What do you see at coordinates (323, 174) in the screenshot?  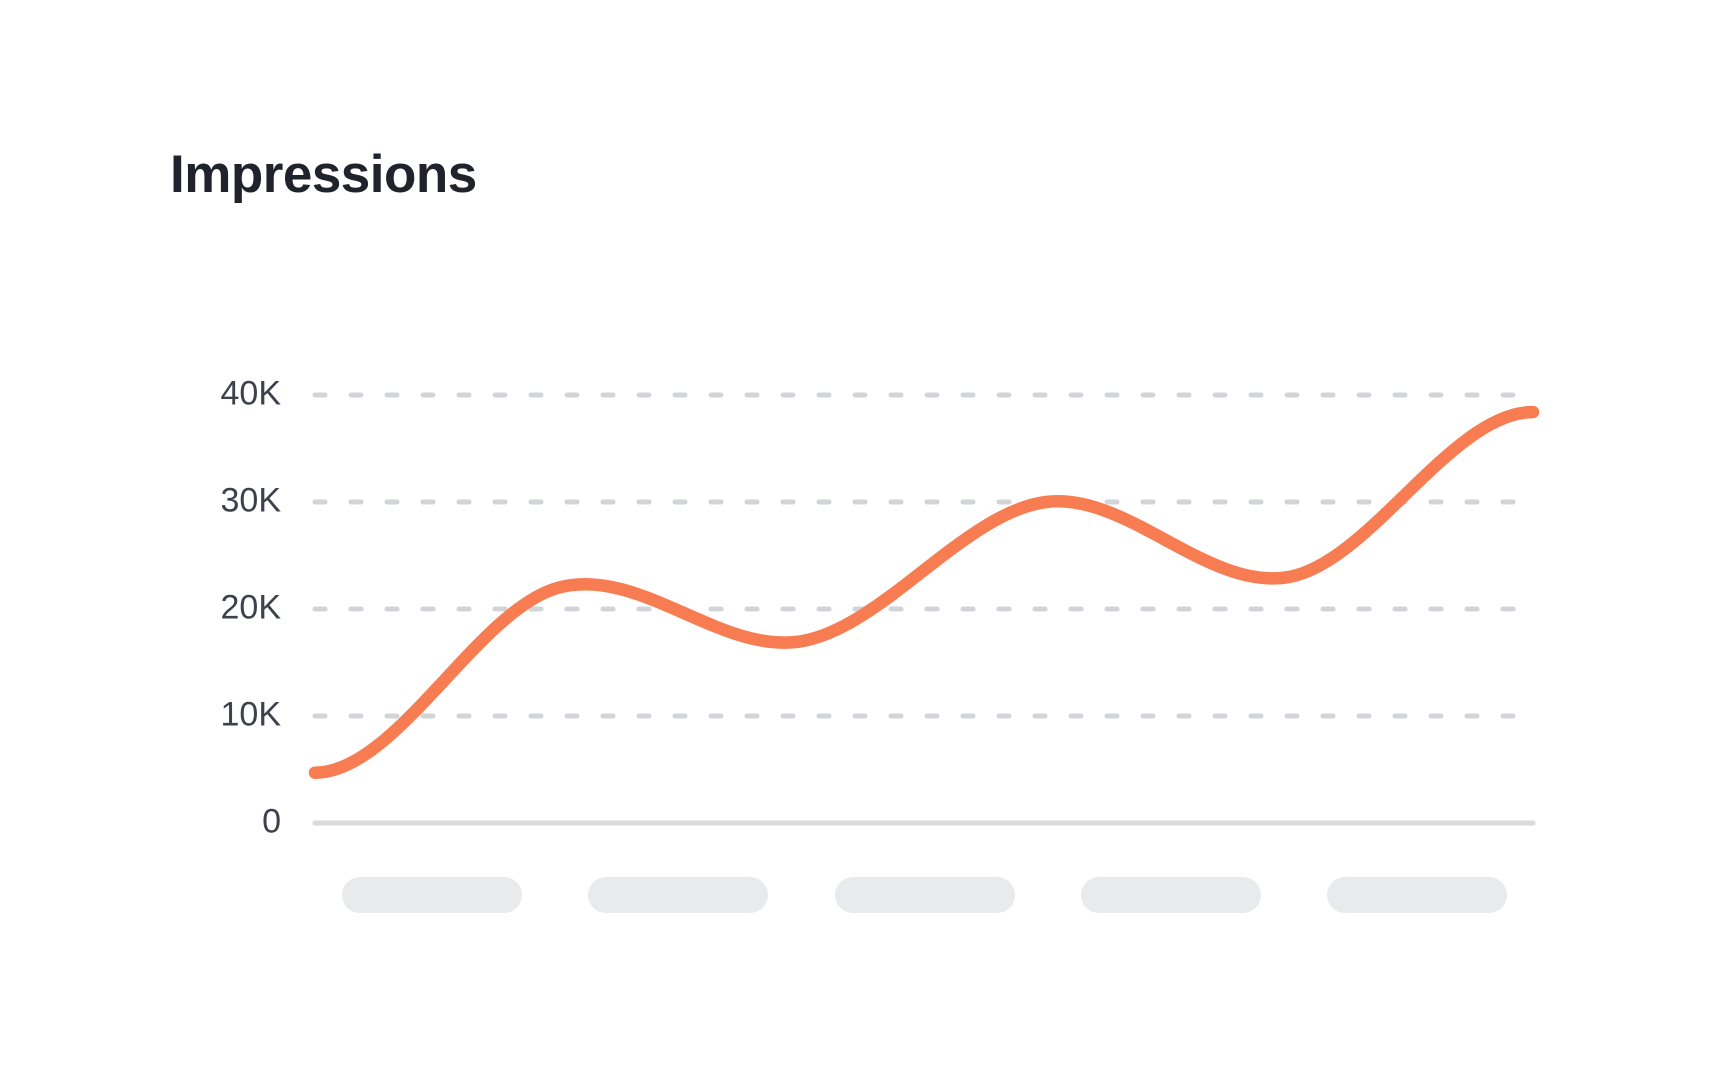 I see `chart-title: Impressions` at bounding box center [323, 174].